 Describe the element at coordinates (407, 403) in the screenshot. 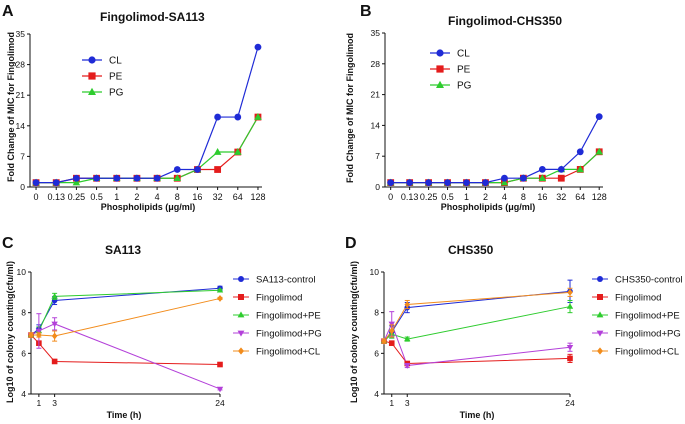

I see `x-tick-label: 3` at that location.